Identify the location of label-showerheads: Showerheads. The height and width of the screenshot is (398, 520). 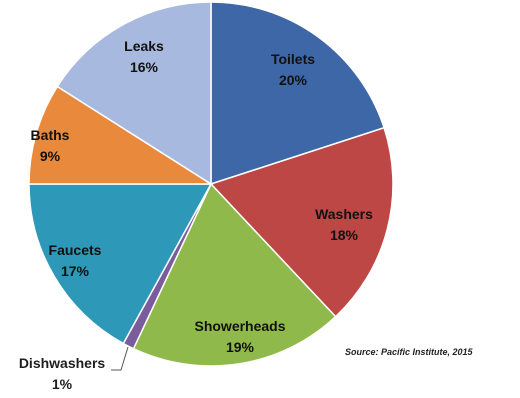
(239, 326).